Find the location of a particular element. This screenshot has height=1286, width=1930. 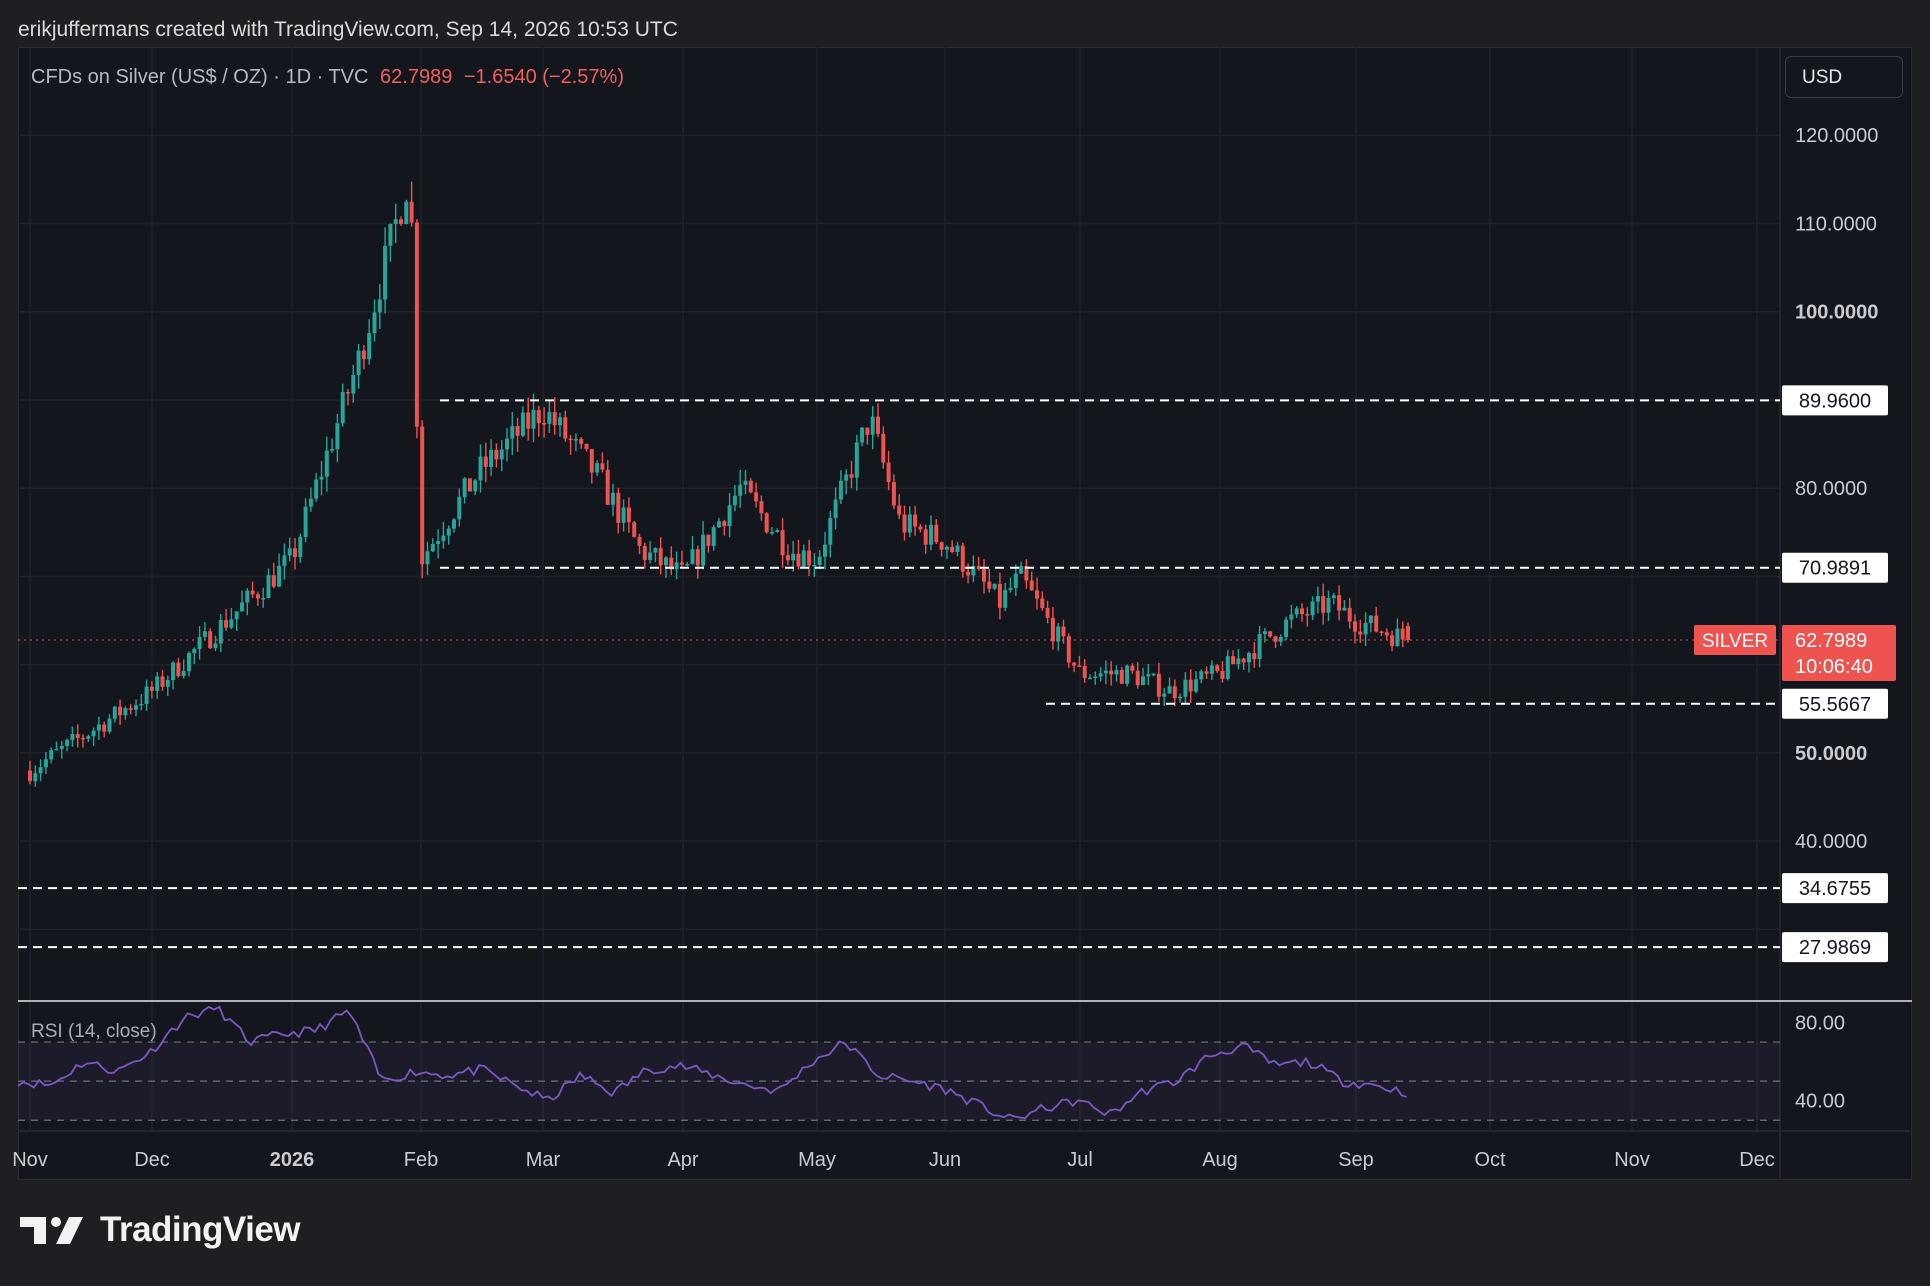

price-tick-label: 80.0000 is located at coordinates (1831, 489).